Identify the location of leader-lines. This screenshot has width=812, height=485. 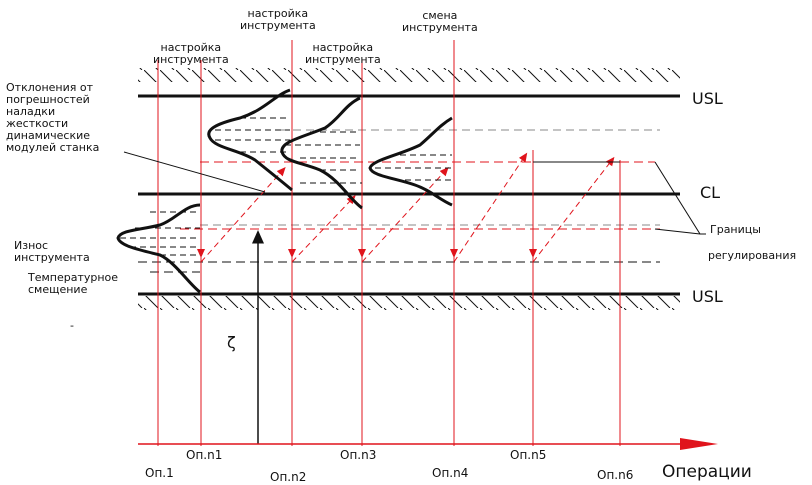
(414, 193).